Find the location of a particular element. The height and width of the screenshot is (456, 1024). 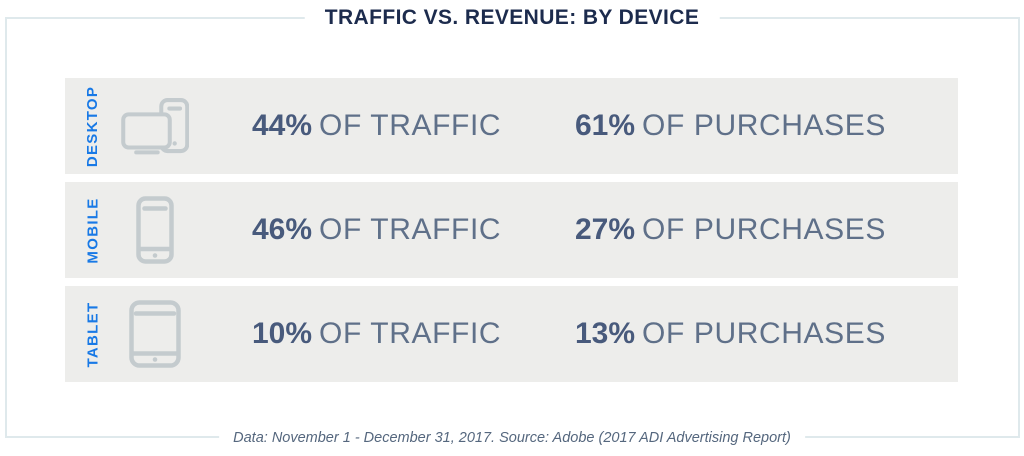

mobile-icon is located at coordinates (155, 230).